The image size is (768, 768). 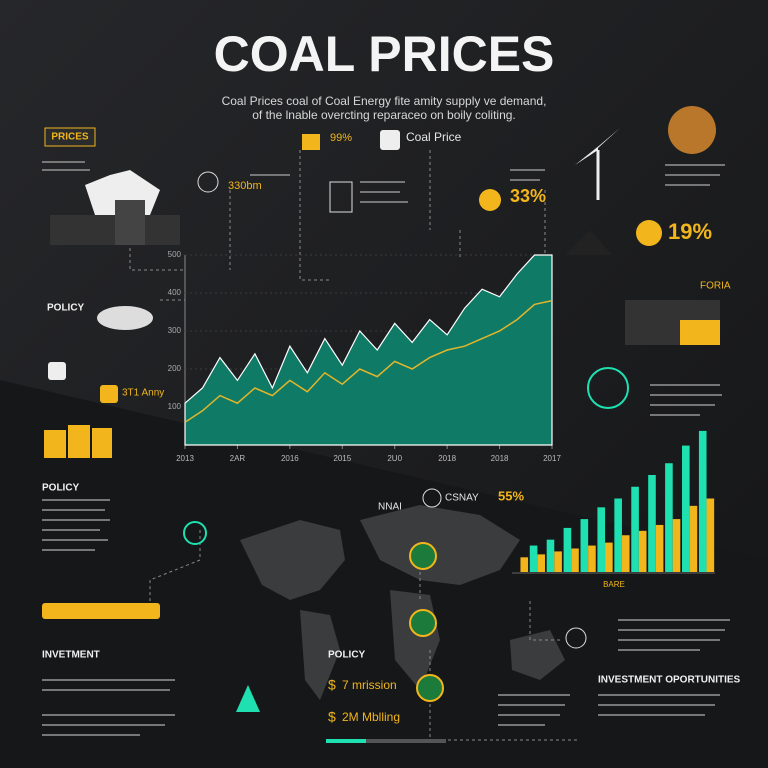 What do you see at coordinates (390, 507) in the screenshot?
I see `label: NNAI` at bounding box center [390, 507].